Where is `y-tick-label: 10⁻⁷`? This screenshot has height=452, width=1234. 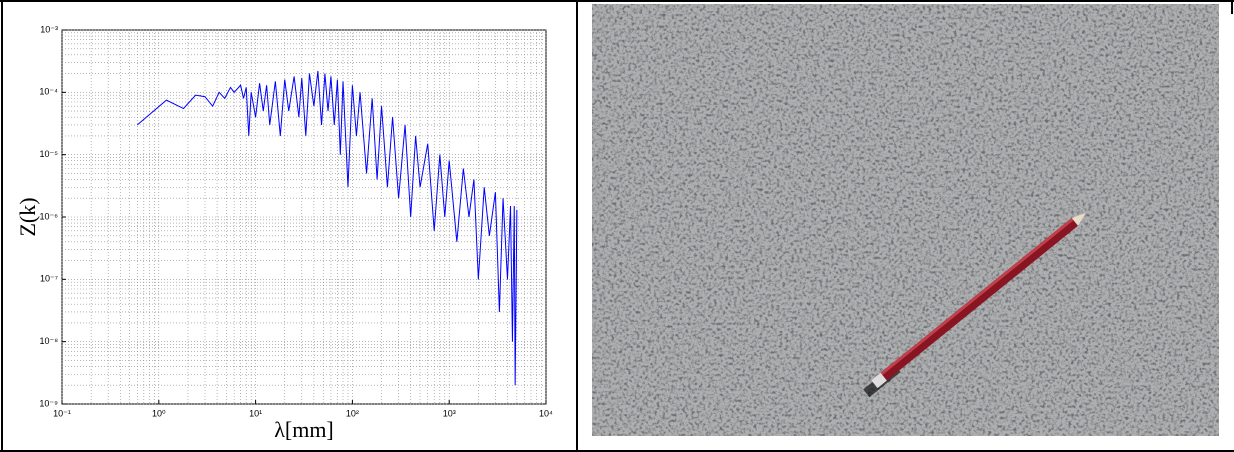 y-tick-label: 10⁻⁷ is located at coordinates (49, 279).